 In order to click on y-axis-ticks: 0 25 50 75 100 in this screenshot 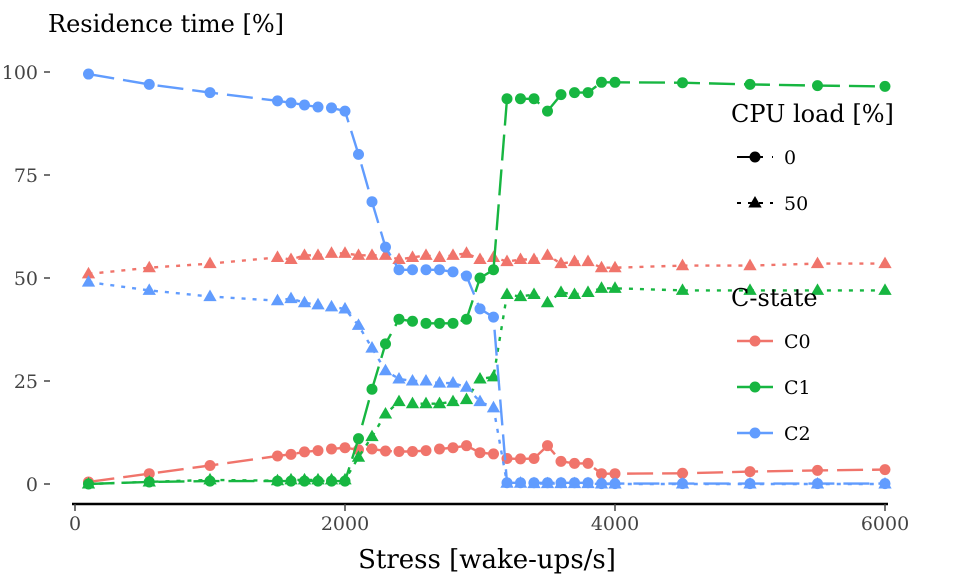, I will do `click(26, 279)`.